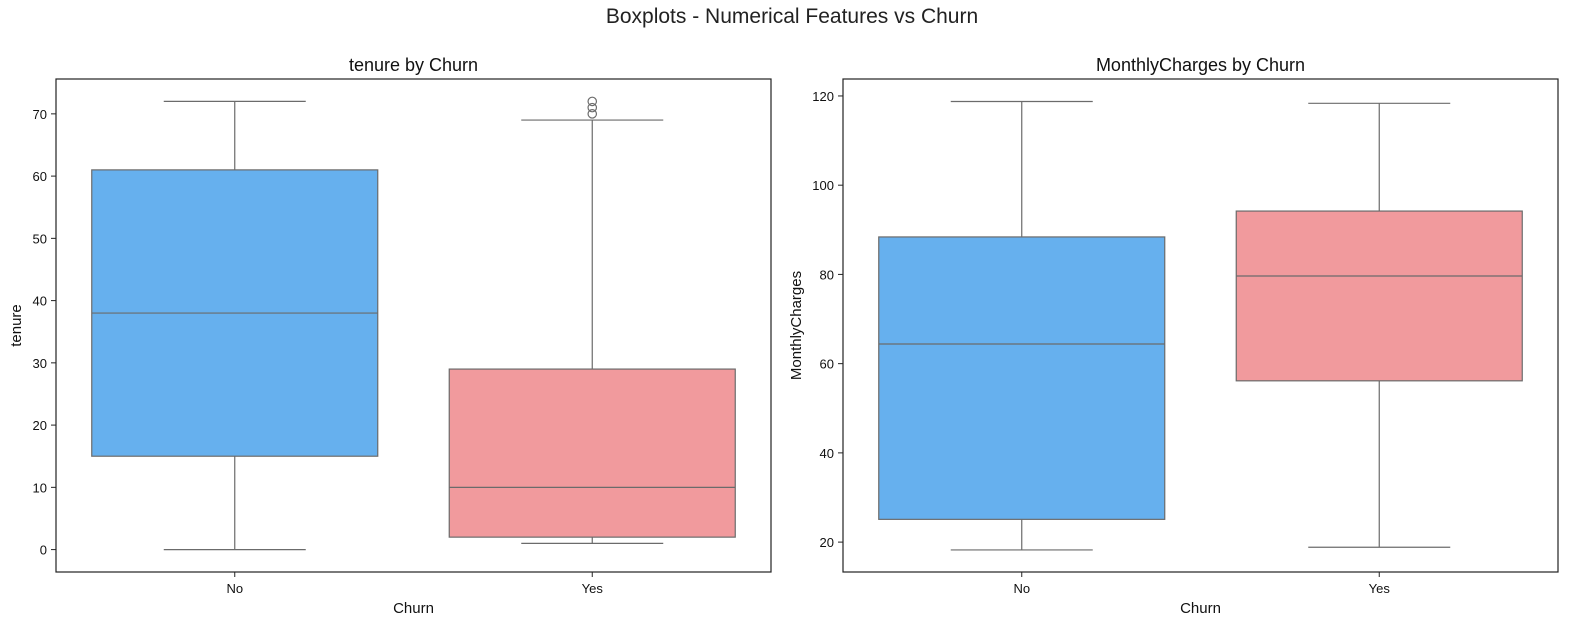 This screenshot has width=1584, height=631. What do you see at coordinates (40, 238) in the screenshot?
I see `y-tick-label: 50` at bounding box center [40, 238].